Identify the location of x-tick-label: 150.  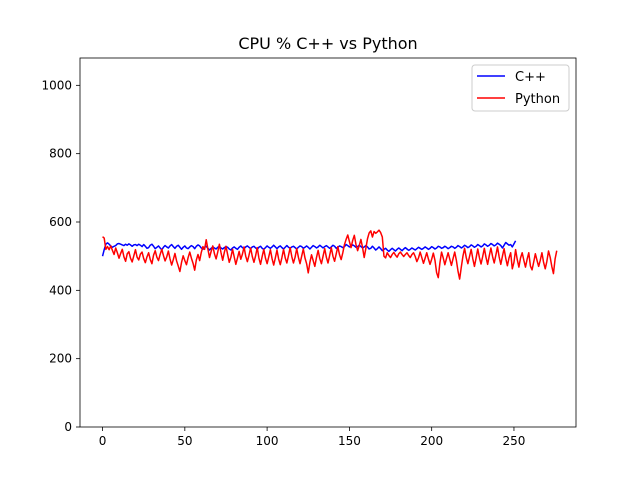
(349, 441).